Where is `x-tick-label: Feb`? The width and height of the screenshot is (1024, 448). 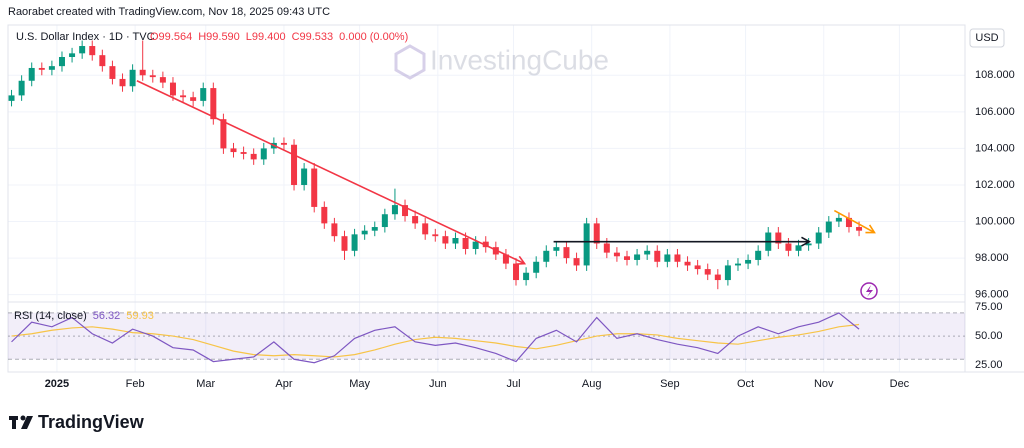
x-tick-label: Feb is located at coordinates (135, 384).